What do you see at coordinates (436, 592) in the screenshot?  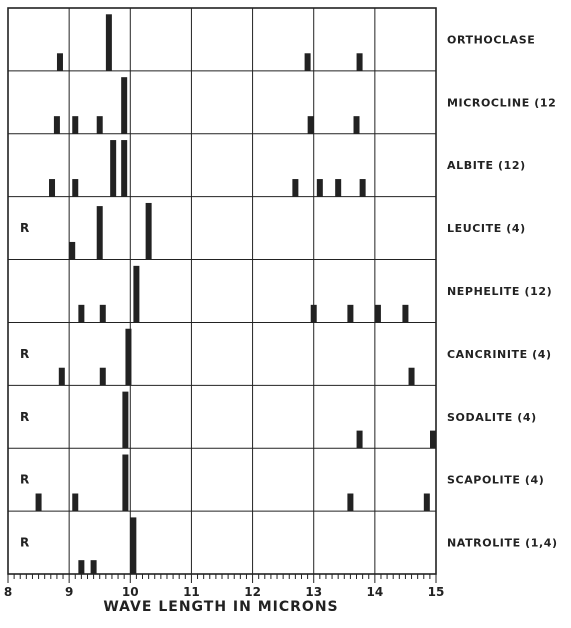 I see `x-tick-label: 15` at bounding box center [436, 592].